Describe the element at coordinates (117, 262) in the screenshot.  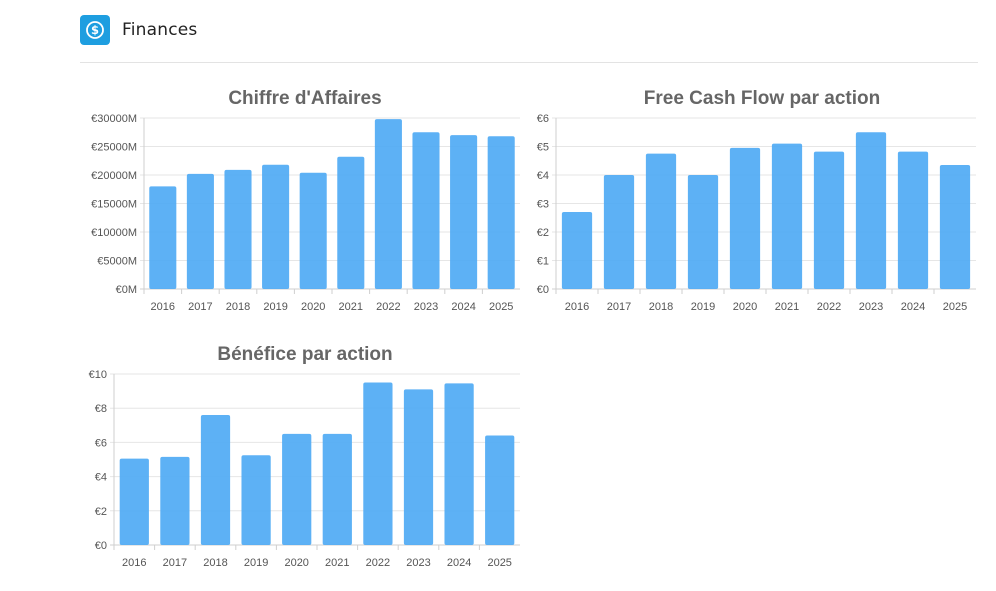
I see `y-tick-label: €5000M` at that location.